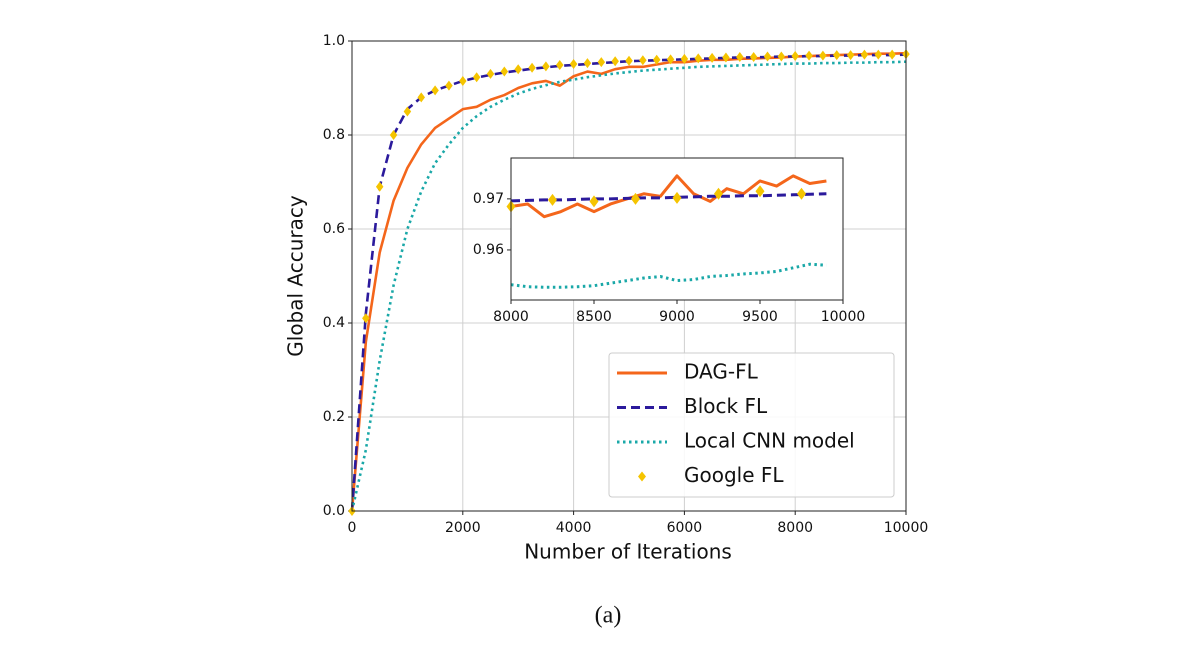 The width and height of the screenshot is (1200, 672). What do you see at coordinates (488, 199) in the screenshot?
I see `y-tick-label: 0.97` at bounding box center [488, 199].